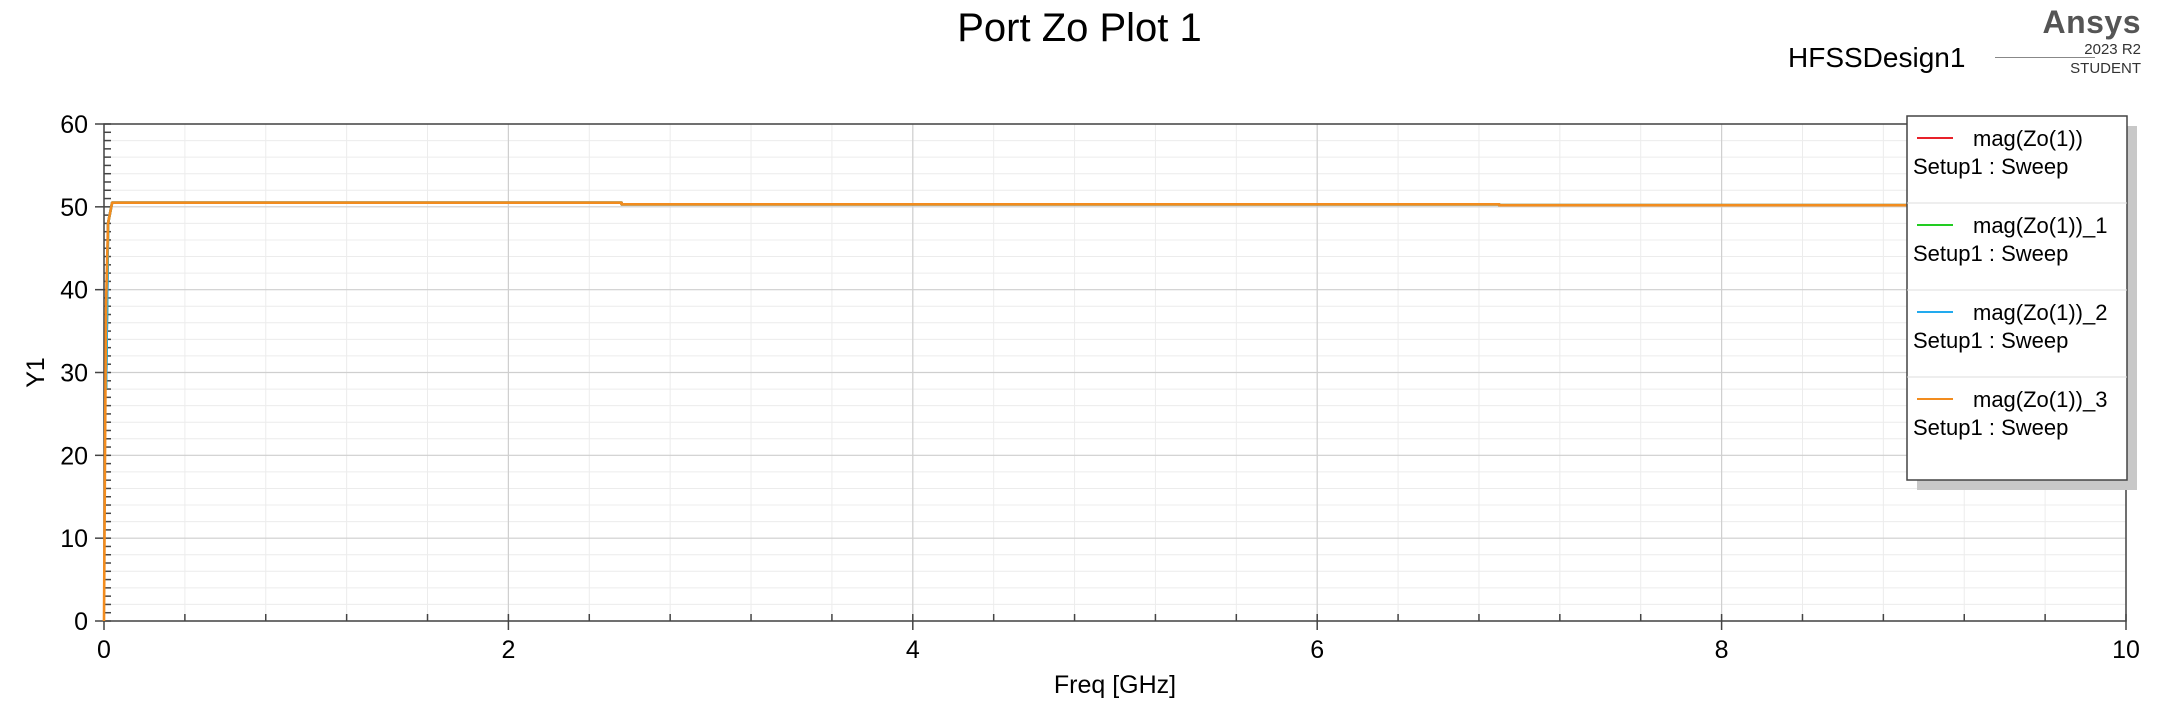 This screenshot has height=705, width=2159. Describe the element at coordinates (104, 650) in the screenshot. I see `x-tick-label: 0` at that location.